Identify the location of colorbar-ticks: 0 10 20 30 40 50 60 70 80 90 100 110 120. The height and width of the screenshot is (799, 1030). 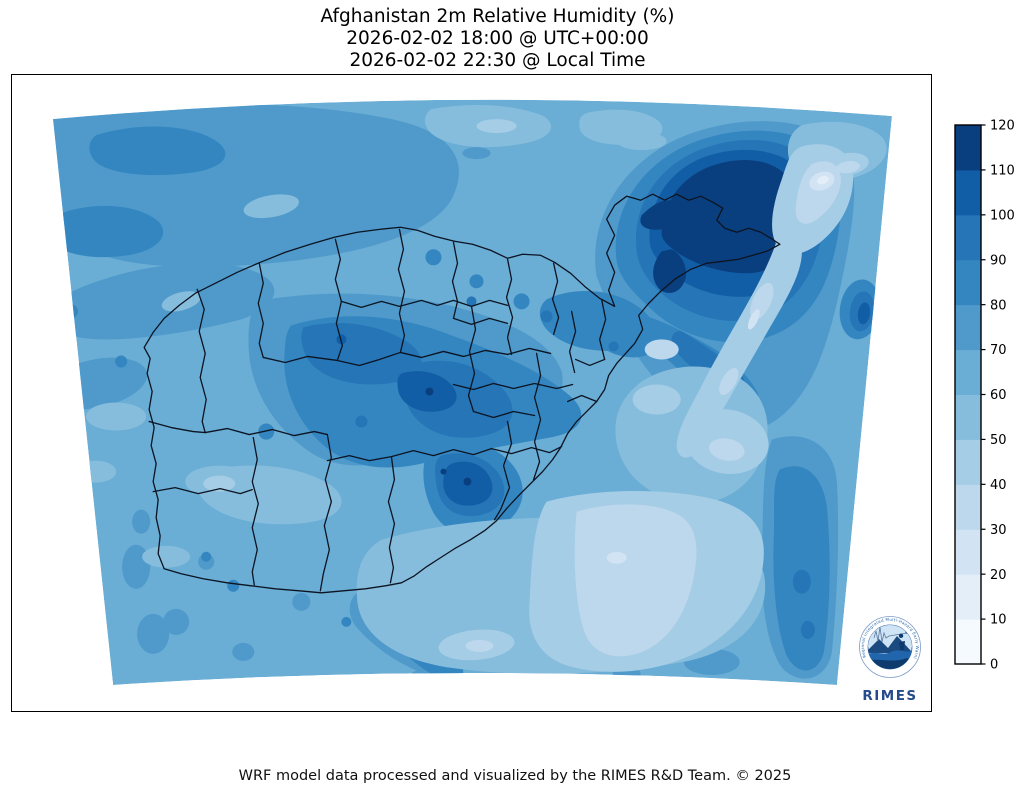
(998, 396).